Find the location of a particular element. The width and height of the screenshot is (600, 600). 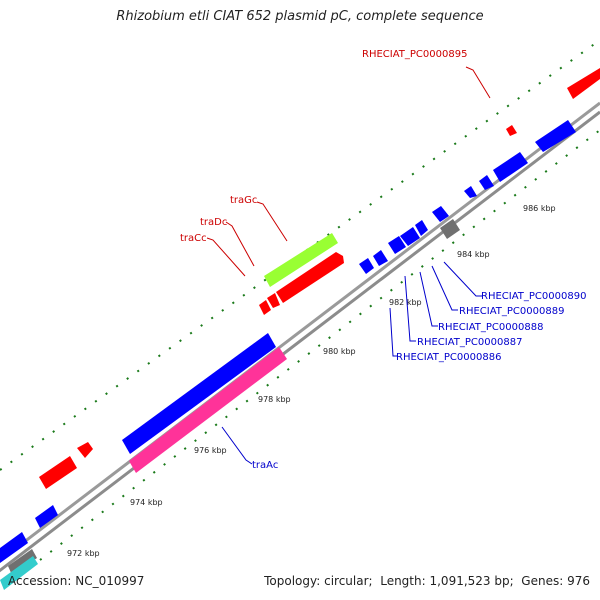

label-tragc: traGc is located at coordinates (243, 200).